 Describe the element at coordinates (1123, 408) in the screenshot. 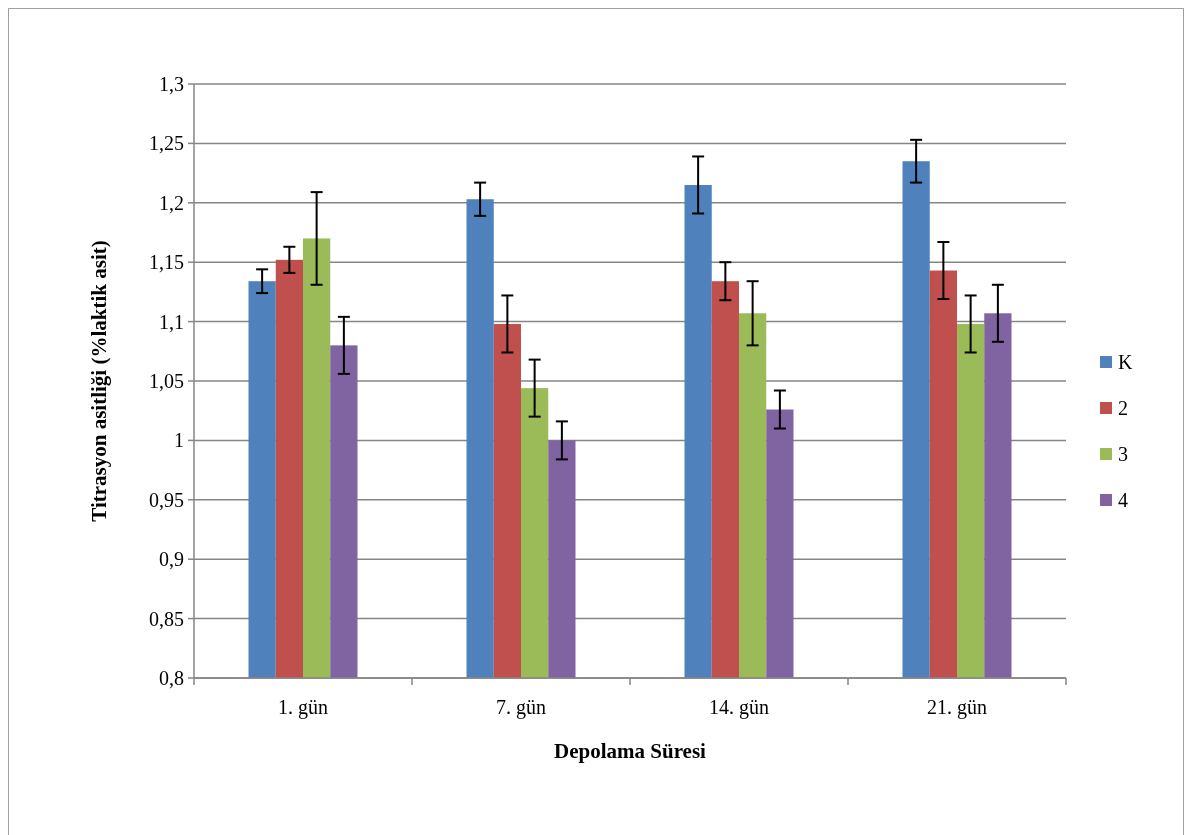

I see `legend-label: 2` at that location.